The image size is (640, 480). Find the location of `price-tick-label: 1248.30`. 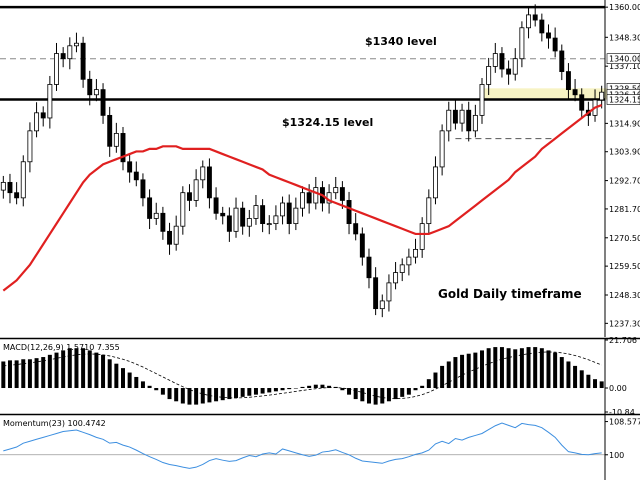

price-tick-label: 1248.30 is located at coordinates (624, 295).